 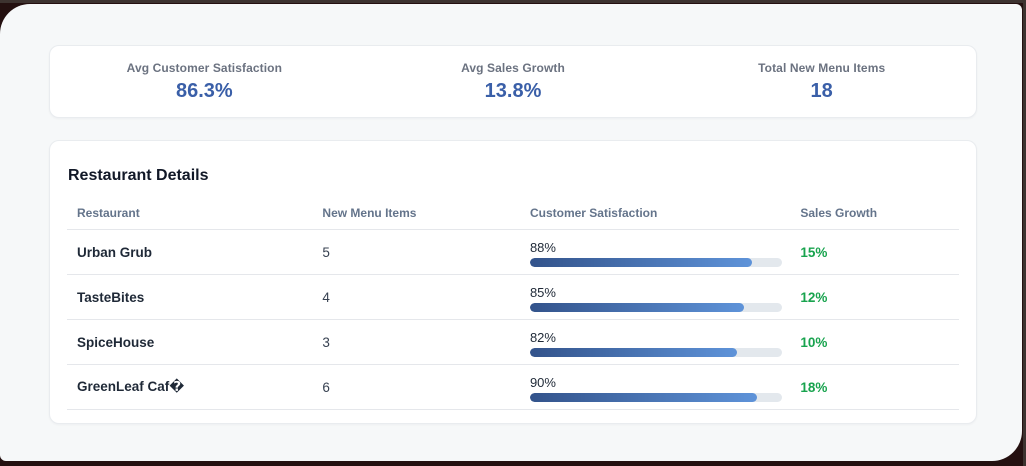 I want to click on table-row: SpiceHouse 3 82% 10%, so click(x=513, y=342).